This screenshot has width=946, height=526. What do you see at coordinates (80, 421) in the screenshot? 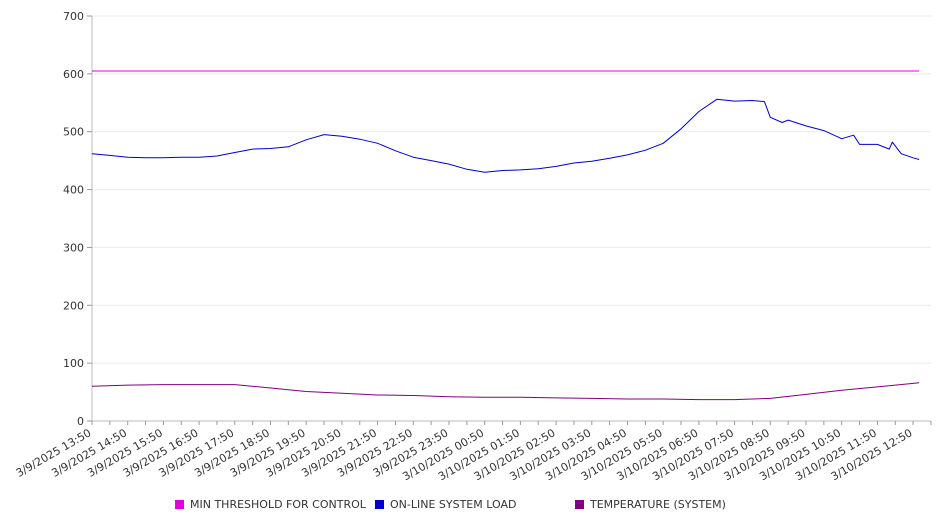
I see `y-tick-label-0: 0` at bounding box center [80, 421].